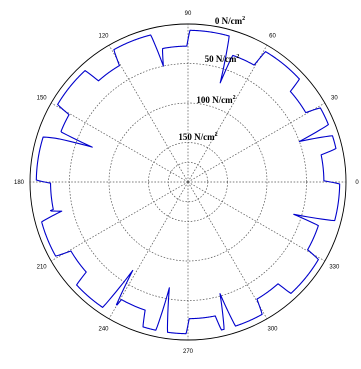 This screenshot has width=361, height=369. Describe the element at coordinates (272, 37) in the screenshot. I see `angle-label-60: 60` at that location.